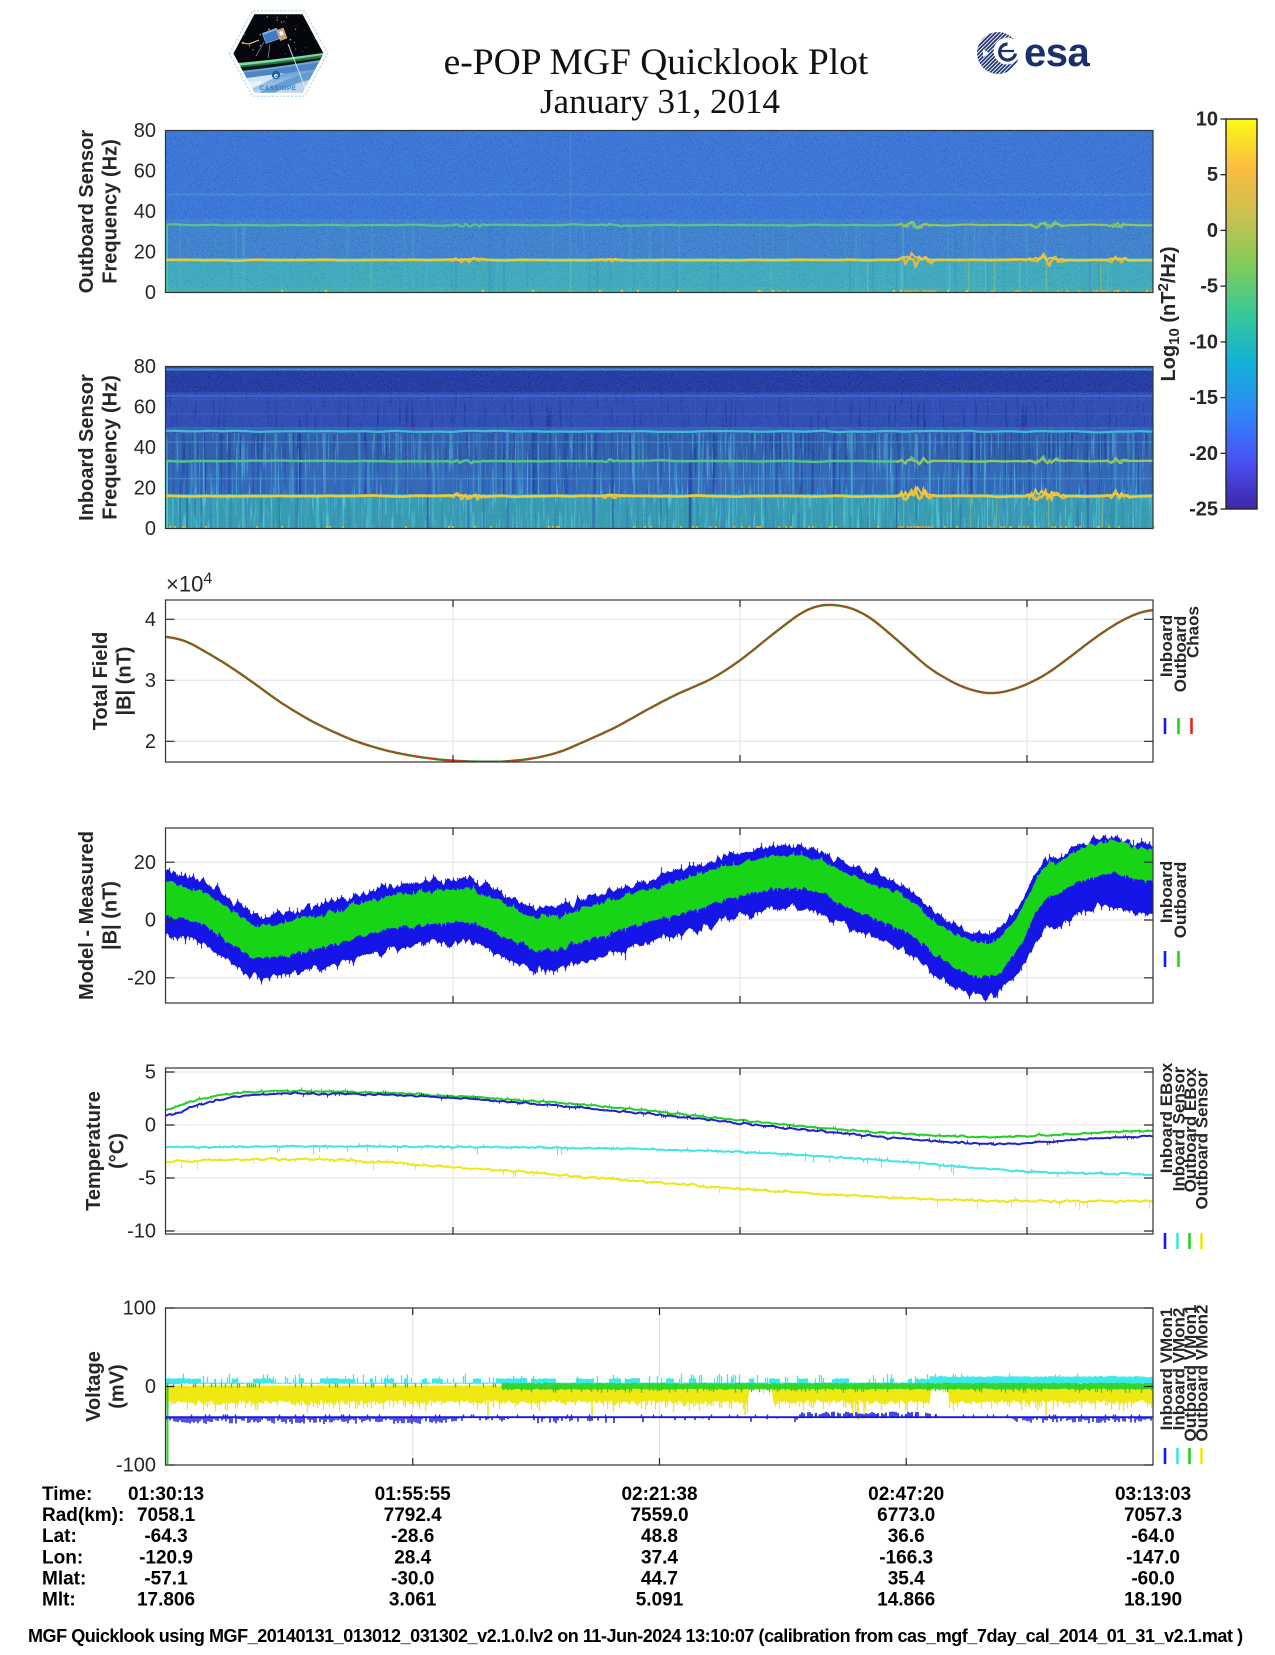  What do you see at coordinates (413, 1515) in the screenshot?
I see `svg-text: 7792.4` at bounding box center [413, 1515].